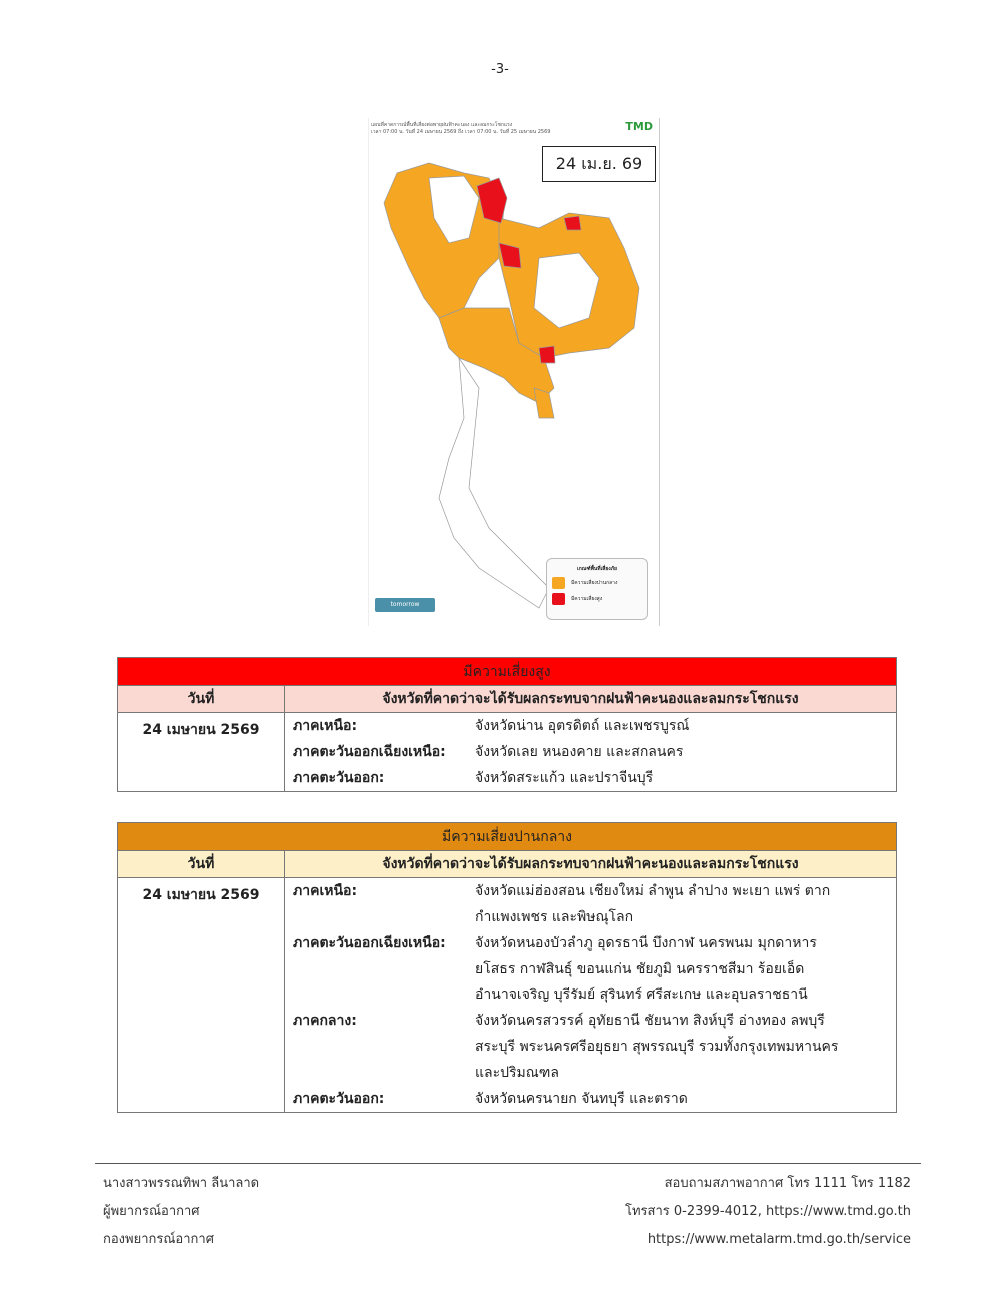 Image resolution: width=1000 pixels, height=1294 pixels. What do you see at coordinates (325, 1021) in the screenshot?
I see `region-label: ภาคกลาง:` at bounding box center [325, 1021].